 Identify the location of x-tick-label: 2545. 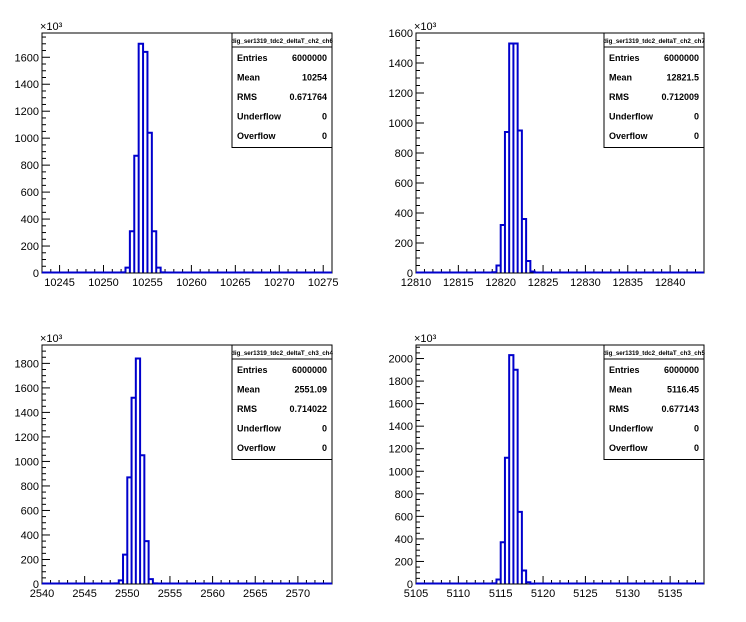
(84, 594).